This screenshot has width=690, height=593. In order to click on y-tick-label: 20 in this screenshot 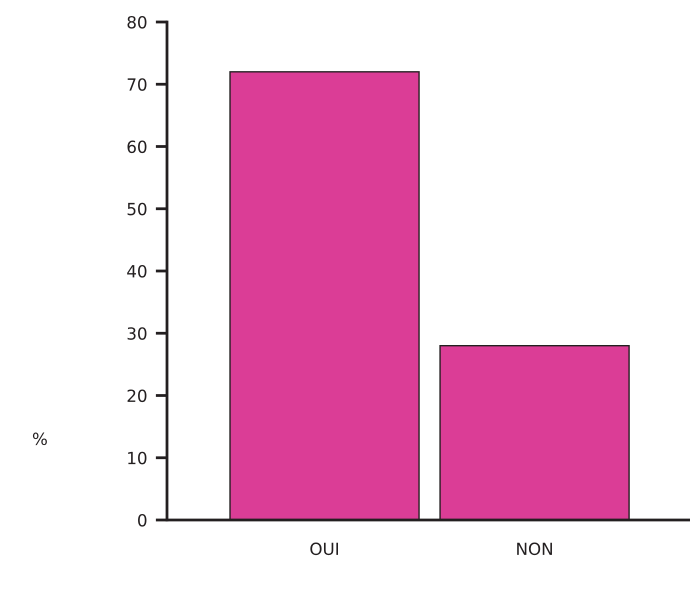, I will do `click(137, 395)`.